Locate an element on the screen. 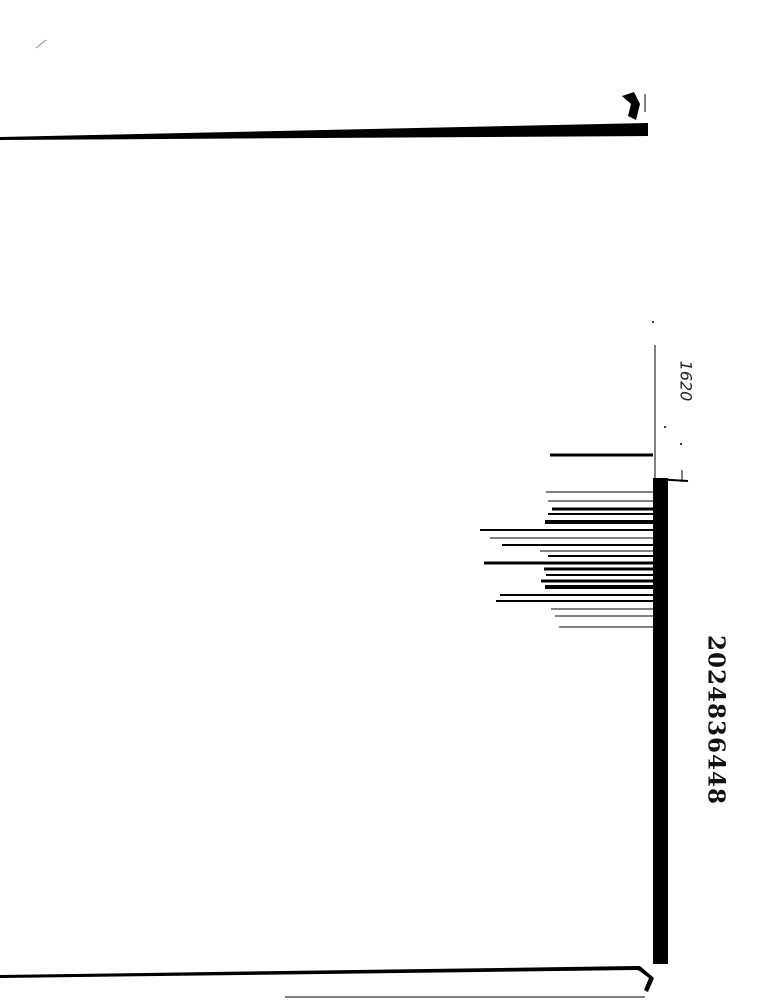 This screenshot has height=1005, width=777. top-scan-edge is located at coordinates (324, 131).